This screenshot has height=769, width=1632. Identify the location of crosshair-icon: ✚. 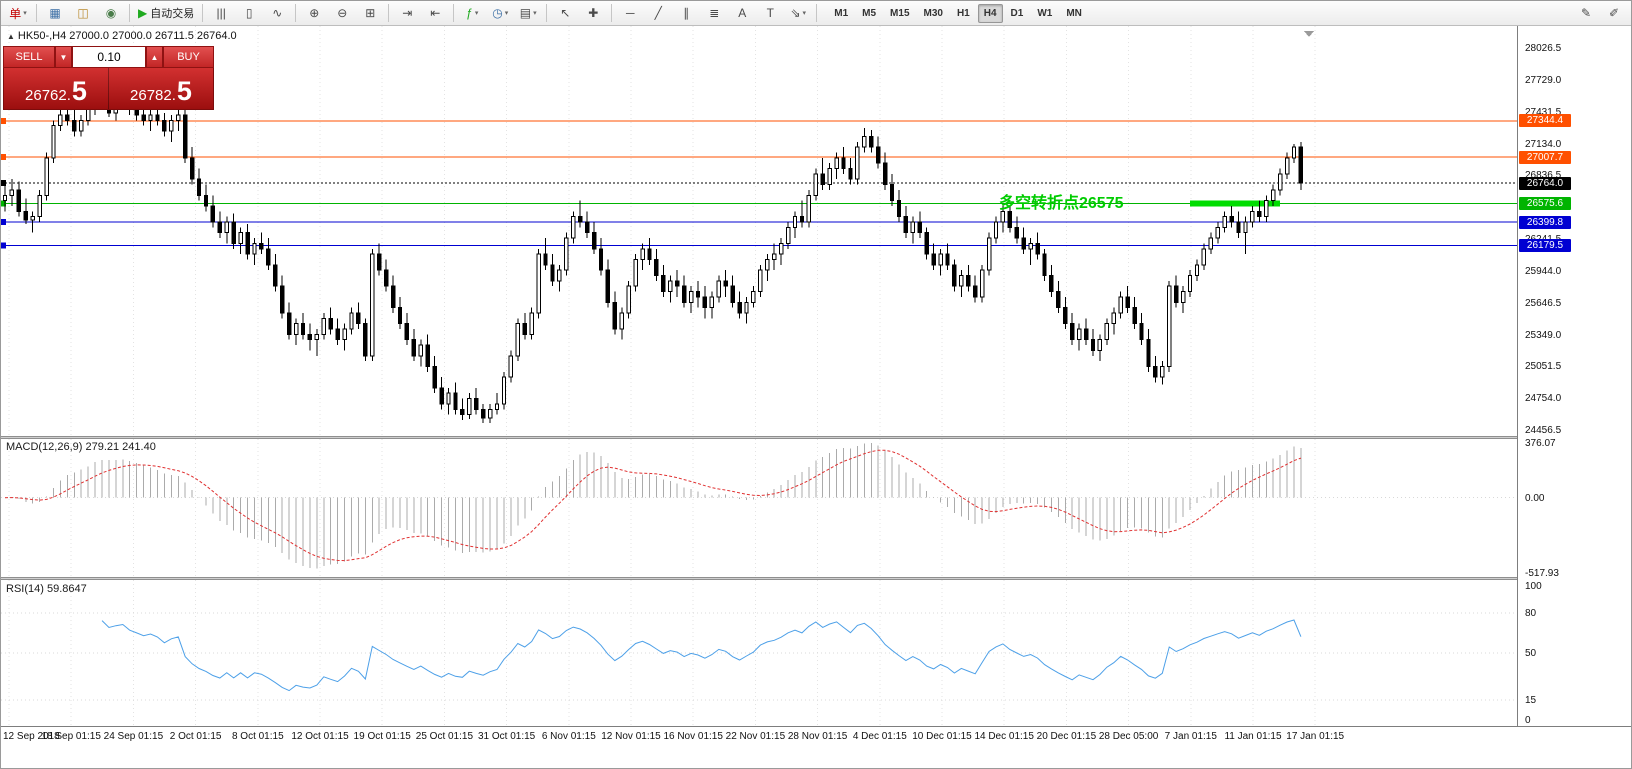
(593, 13).